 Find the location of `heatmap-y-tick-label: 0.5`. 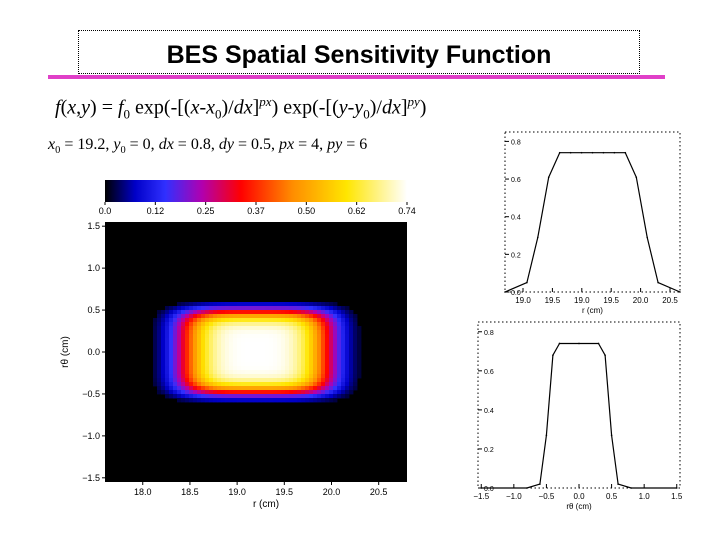

heatmap-y-tick-label: 0.5 is located at coordinates (93, 310).